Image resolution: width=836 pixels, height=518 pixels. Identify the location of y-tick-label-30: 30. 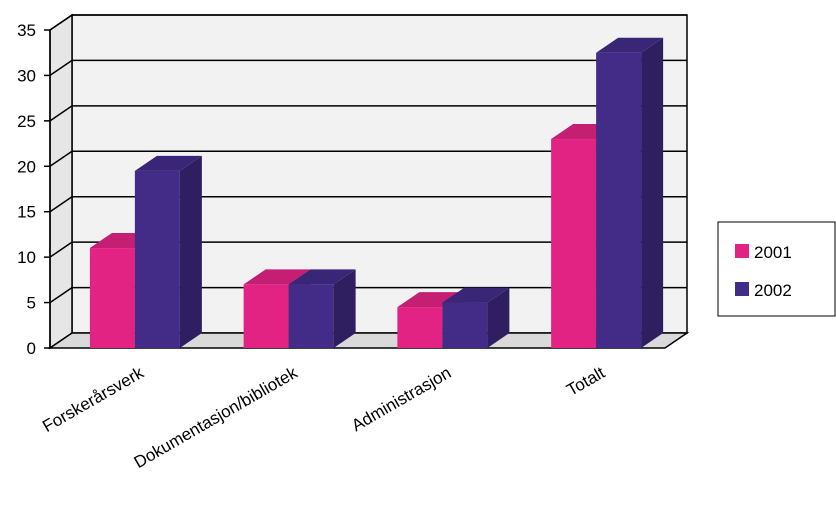
(26, 75).